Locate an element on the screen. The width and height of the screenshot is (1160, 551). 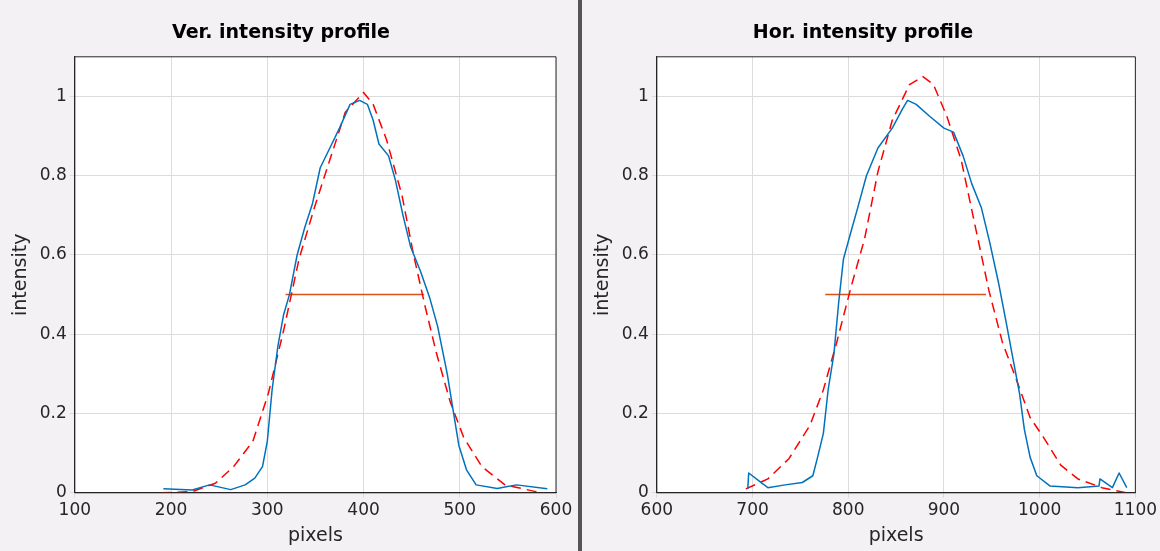
x-tick-label: 400 is located at coordinates (363, 509).